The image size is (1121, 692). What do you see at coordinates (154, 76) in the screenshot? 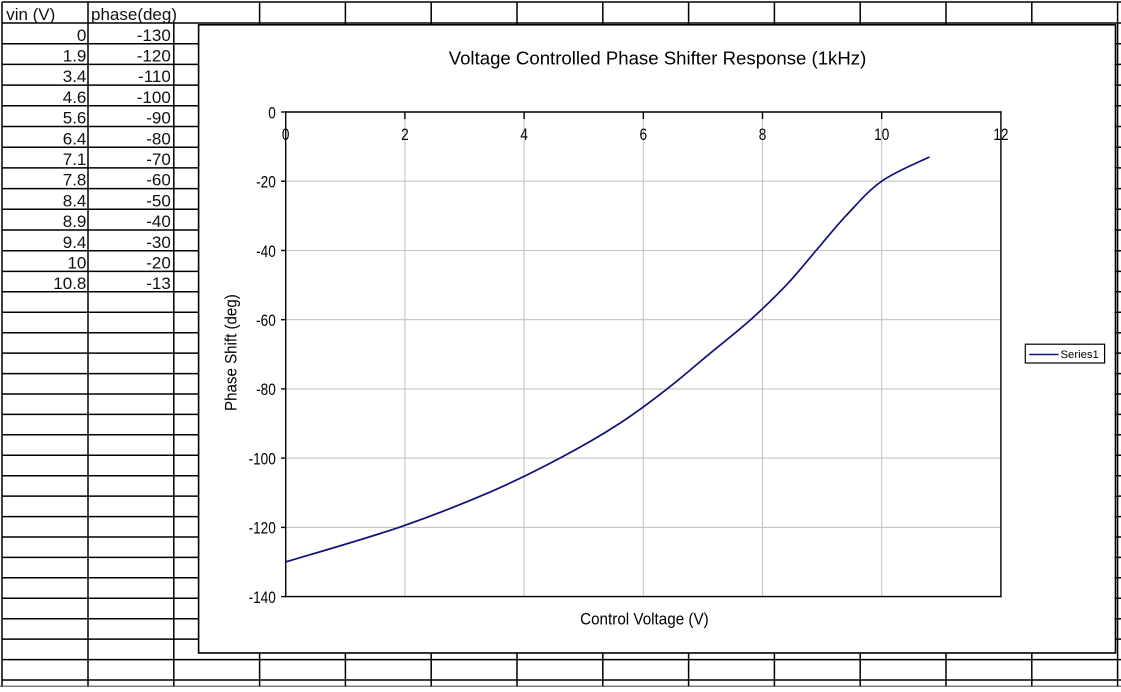
I see `svg-text: -110` at bounding box center [154, 76].